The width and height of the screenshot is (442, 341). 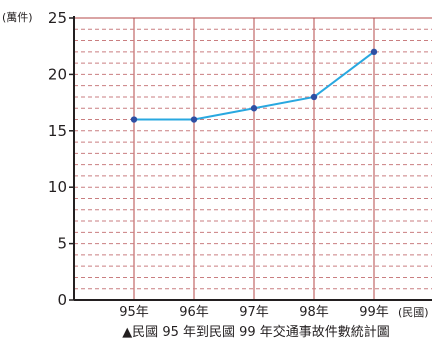 What do you see at coordinates (413, 312) in the screenshot?
I see `x-axis-unit-label: (民國)` at bounding box center [413, 312].